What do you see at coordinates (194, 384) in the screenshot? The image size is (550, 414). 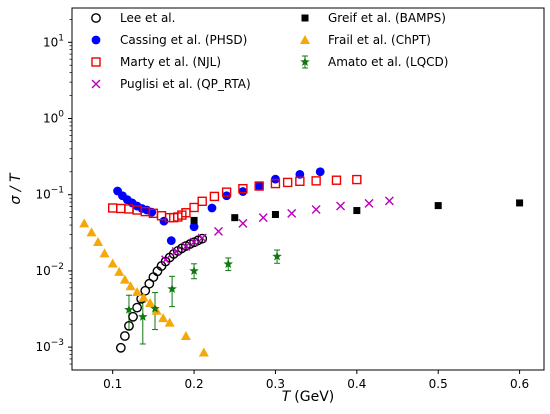 I see `x-tick-label-1: 0.2` at bounding box center [194, 384].